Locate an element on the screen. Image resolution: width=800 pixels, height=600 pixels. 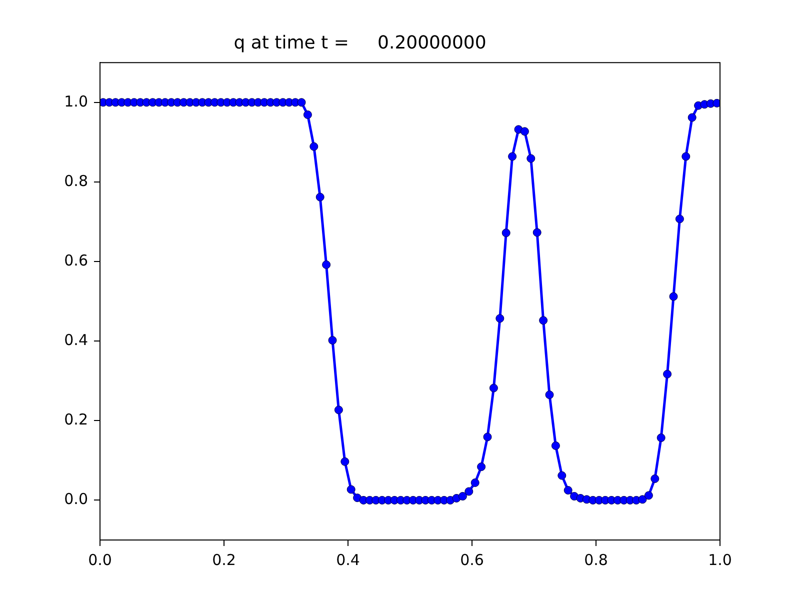
y-tick-label: 0.2 is located at coordinates (76, 419).